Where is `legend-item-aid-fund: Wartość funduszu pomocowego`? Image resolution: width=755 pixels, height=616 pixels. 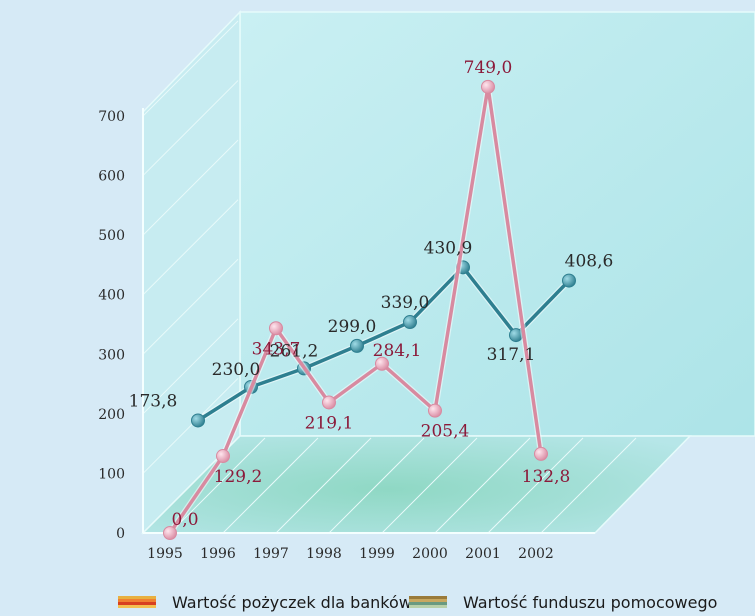
legend-item-aid-fund: Wartość funduszu pomocowego is located at coordinates (563, 602).